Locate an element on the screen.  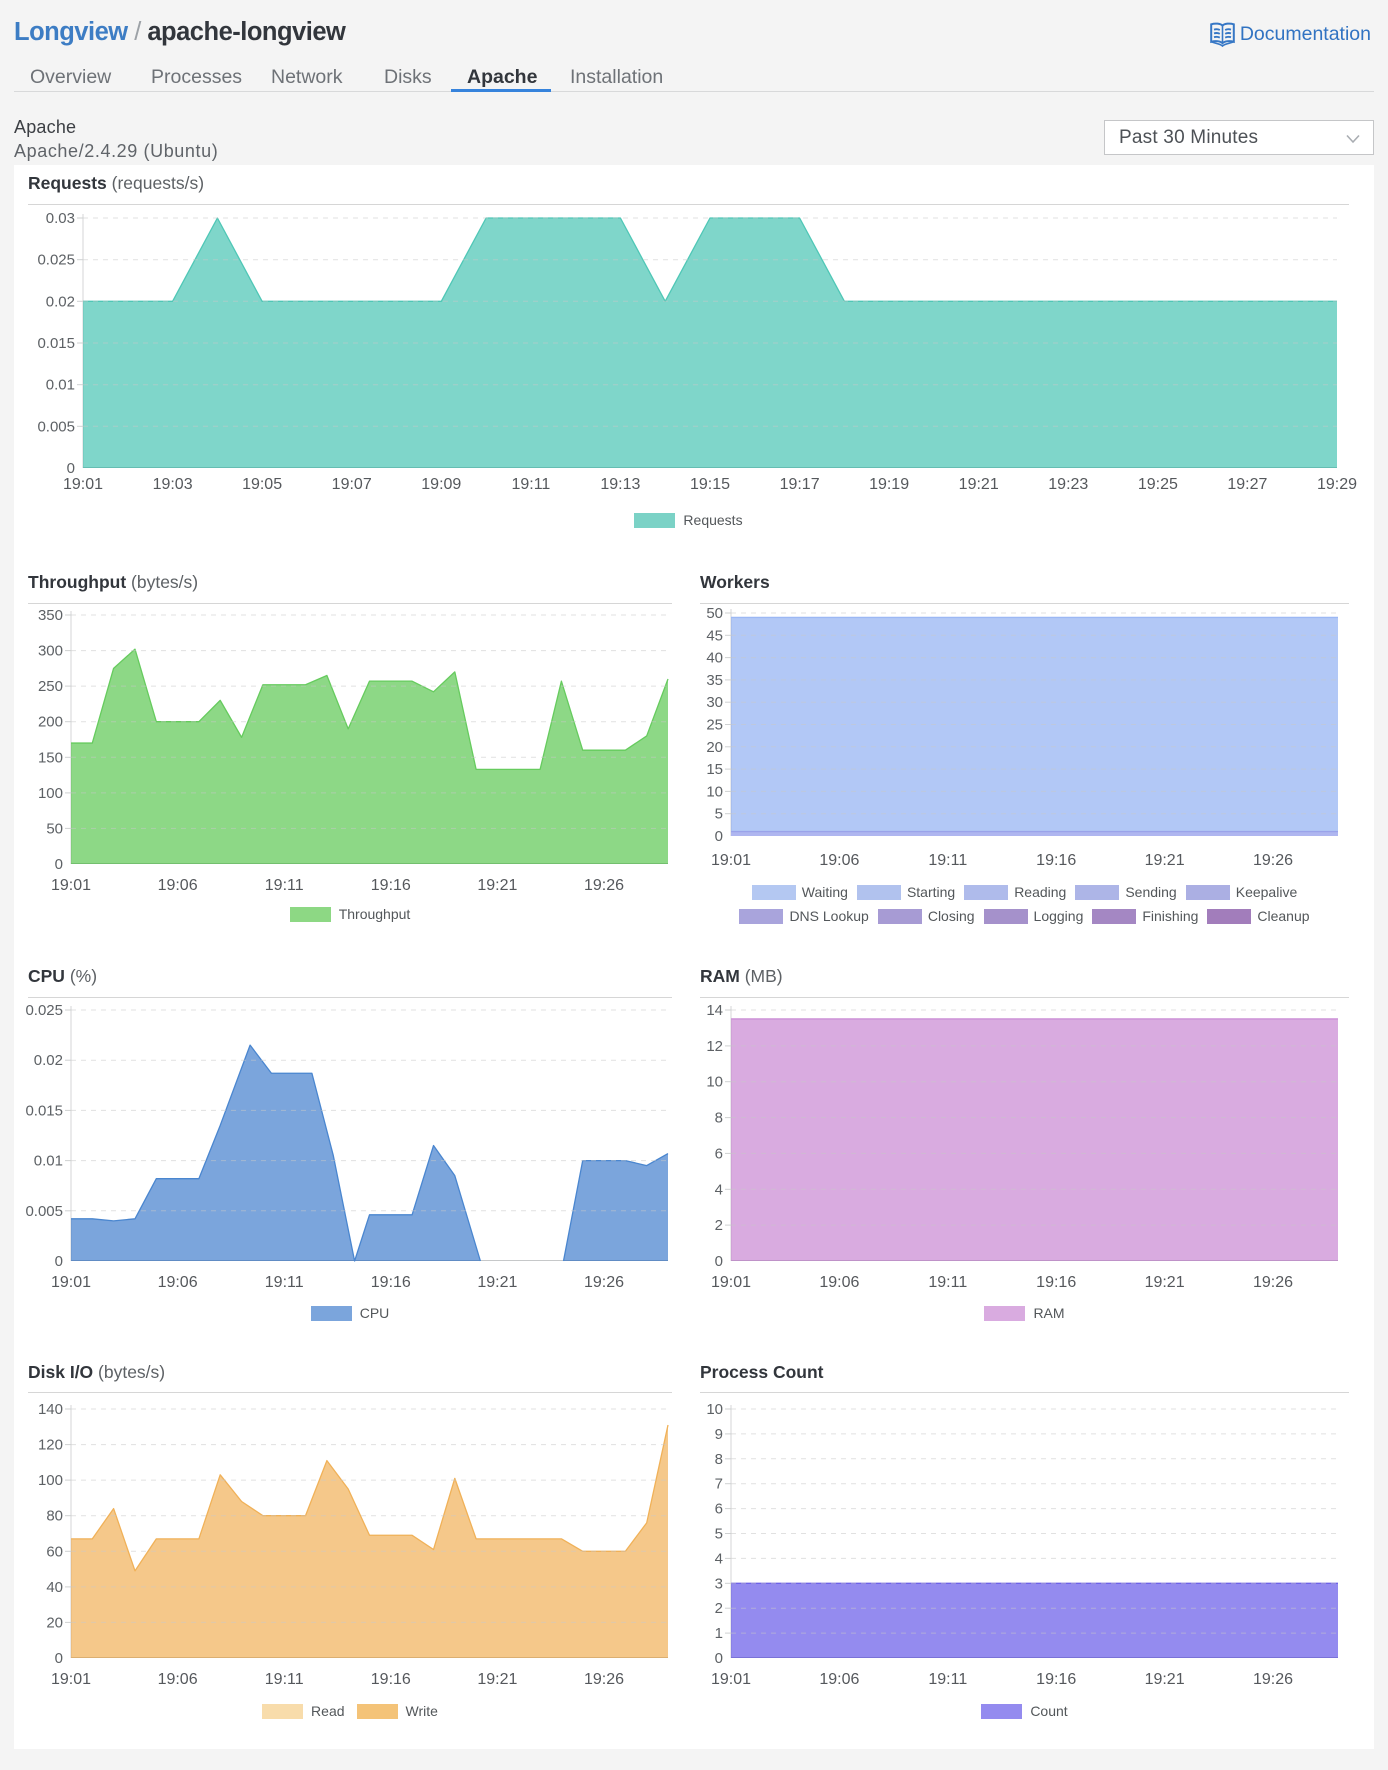
svg-text: 0.03 is located at coordinates (60, 218).